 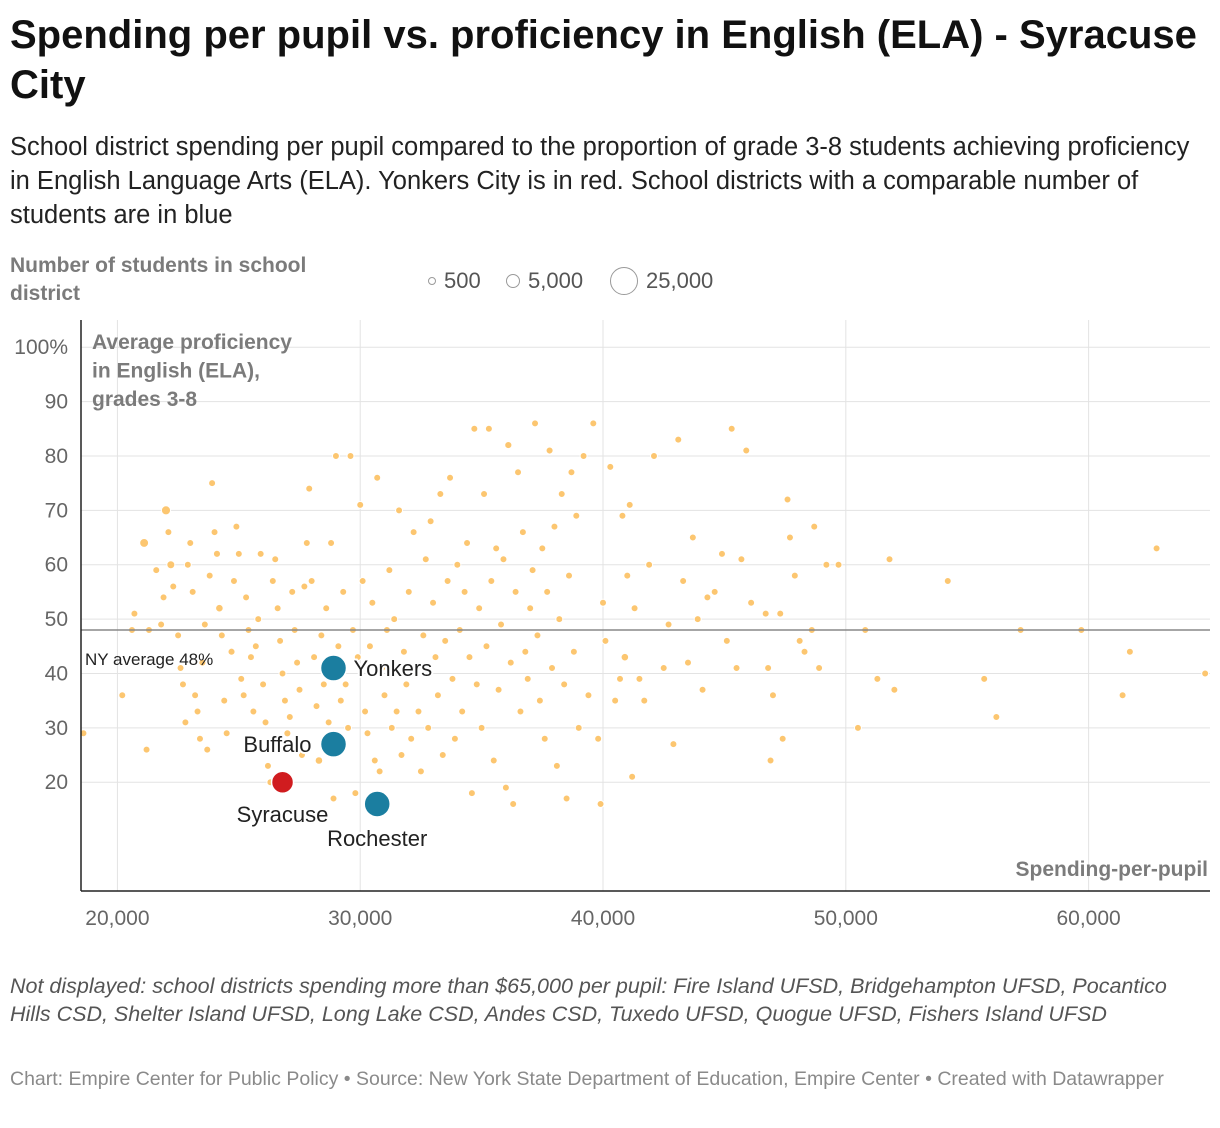 I want to click on highlight-point-rochester, so click(x=377, y=804).